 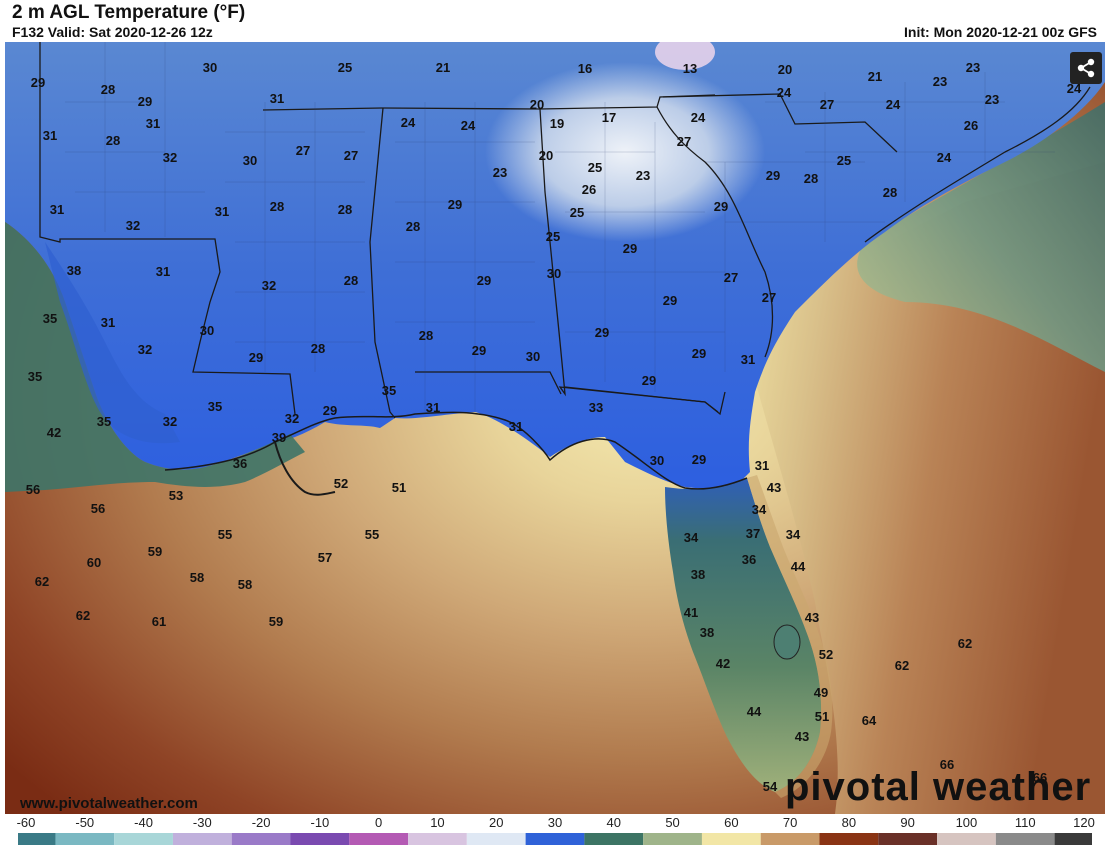 What do you see at coordinates (176, 495) in the screenshot?
I see `temperature-label: 53` at bounding box center [176, 495].